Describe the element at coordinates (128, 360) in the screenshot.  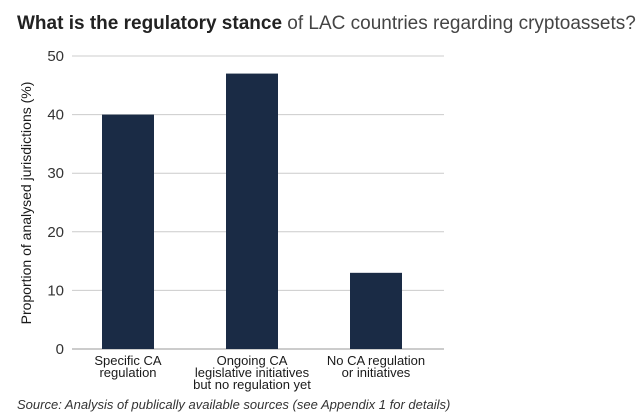
I see `category-label: Specific CA` at that location.